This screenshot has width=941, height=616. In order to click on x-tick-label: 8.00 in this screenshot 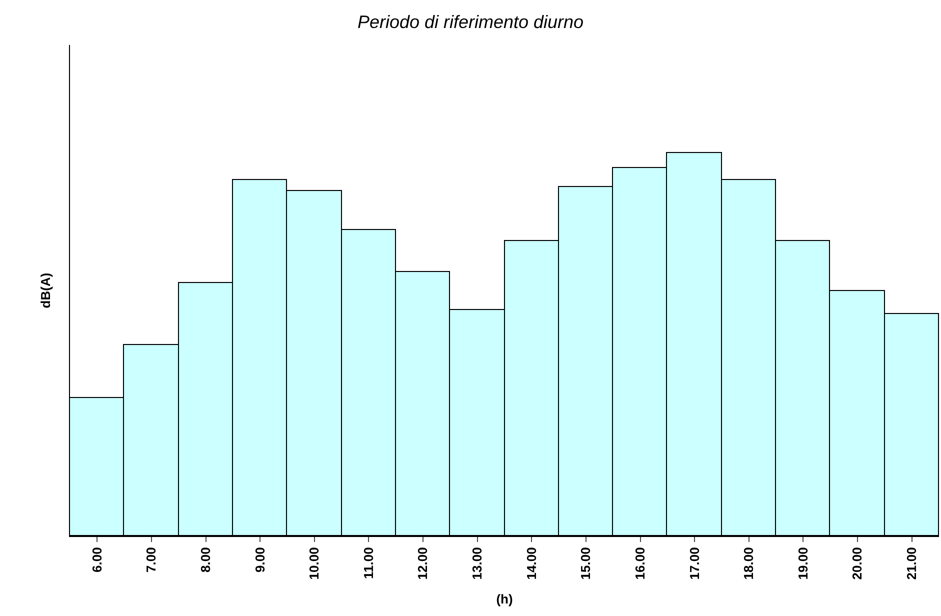, I will do `click(206, 560)`.